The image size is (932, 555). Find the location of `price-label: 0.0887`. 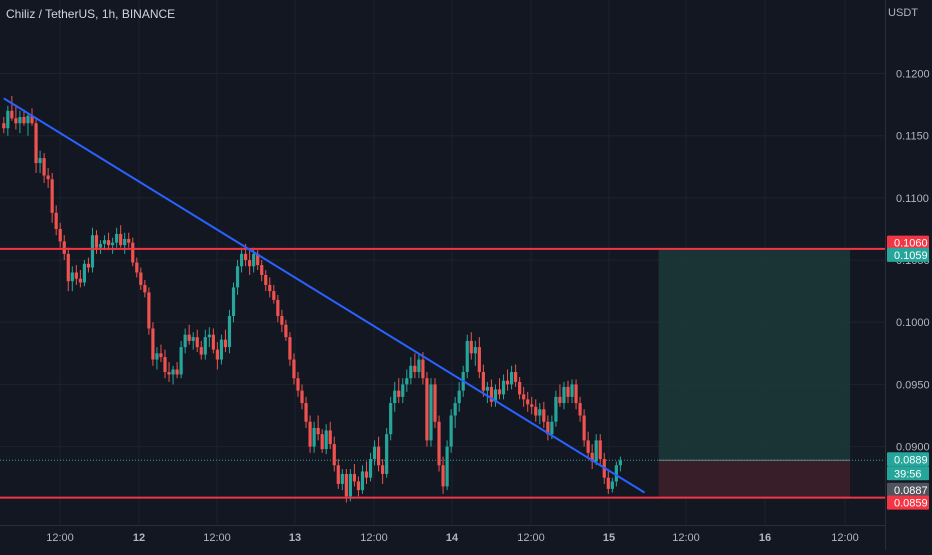

price-label: 0.0887 is located at coordinates (911, 491).